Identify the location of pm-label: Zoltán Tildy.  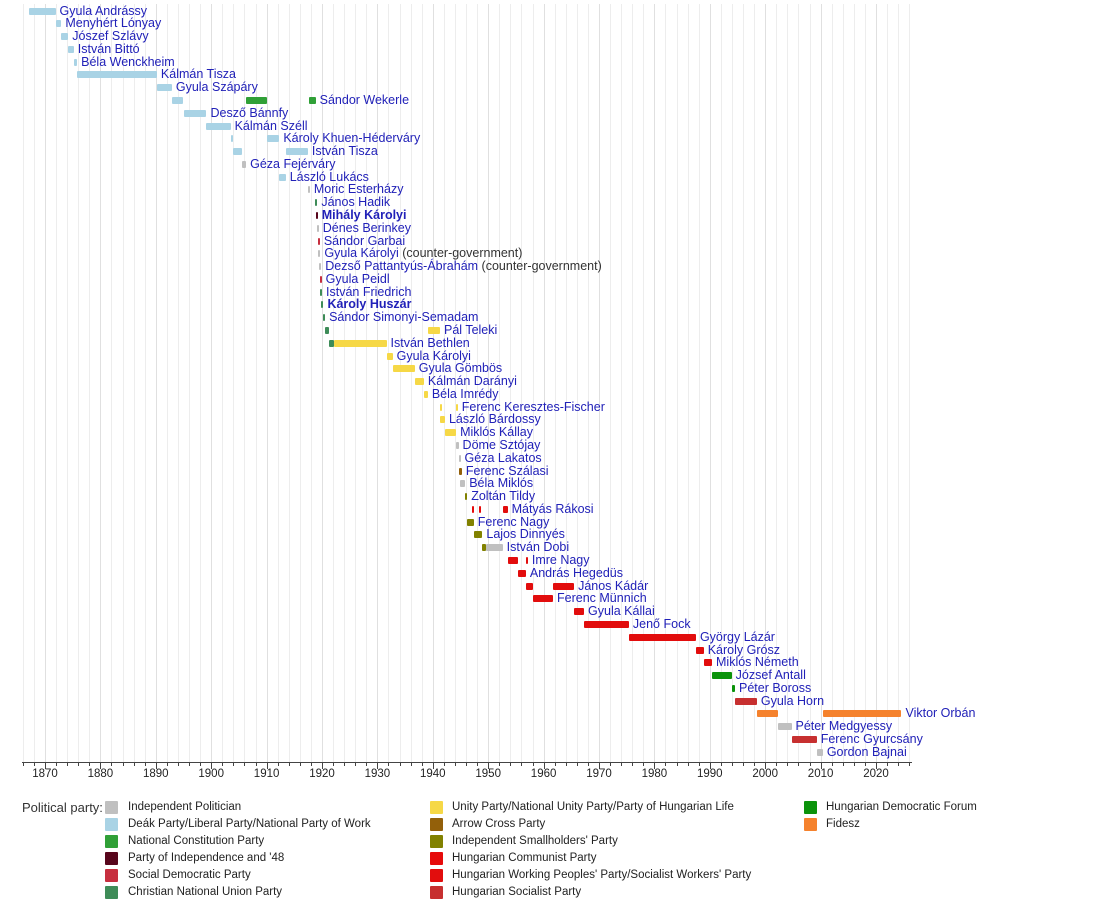
(503, 496).